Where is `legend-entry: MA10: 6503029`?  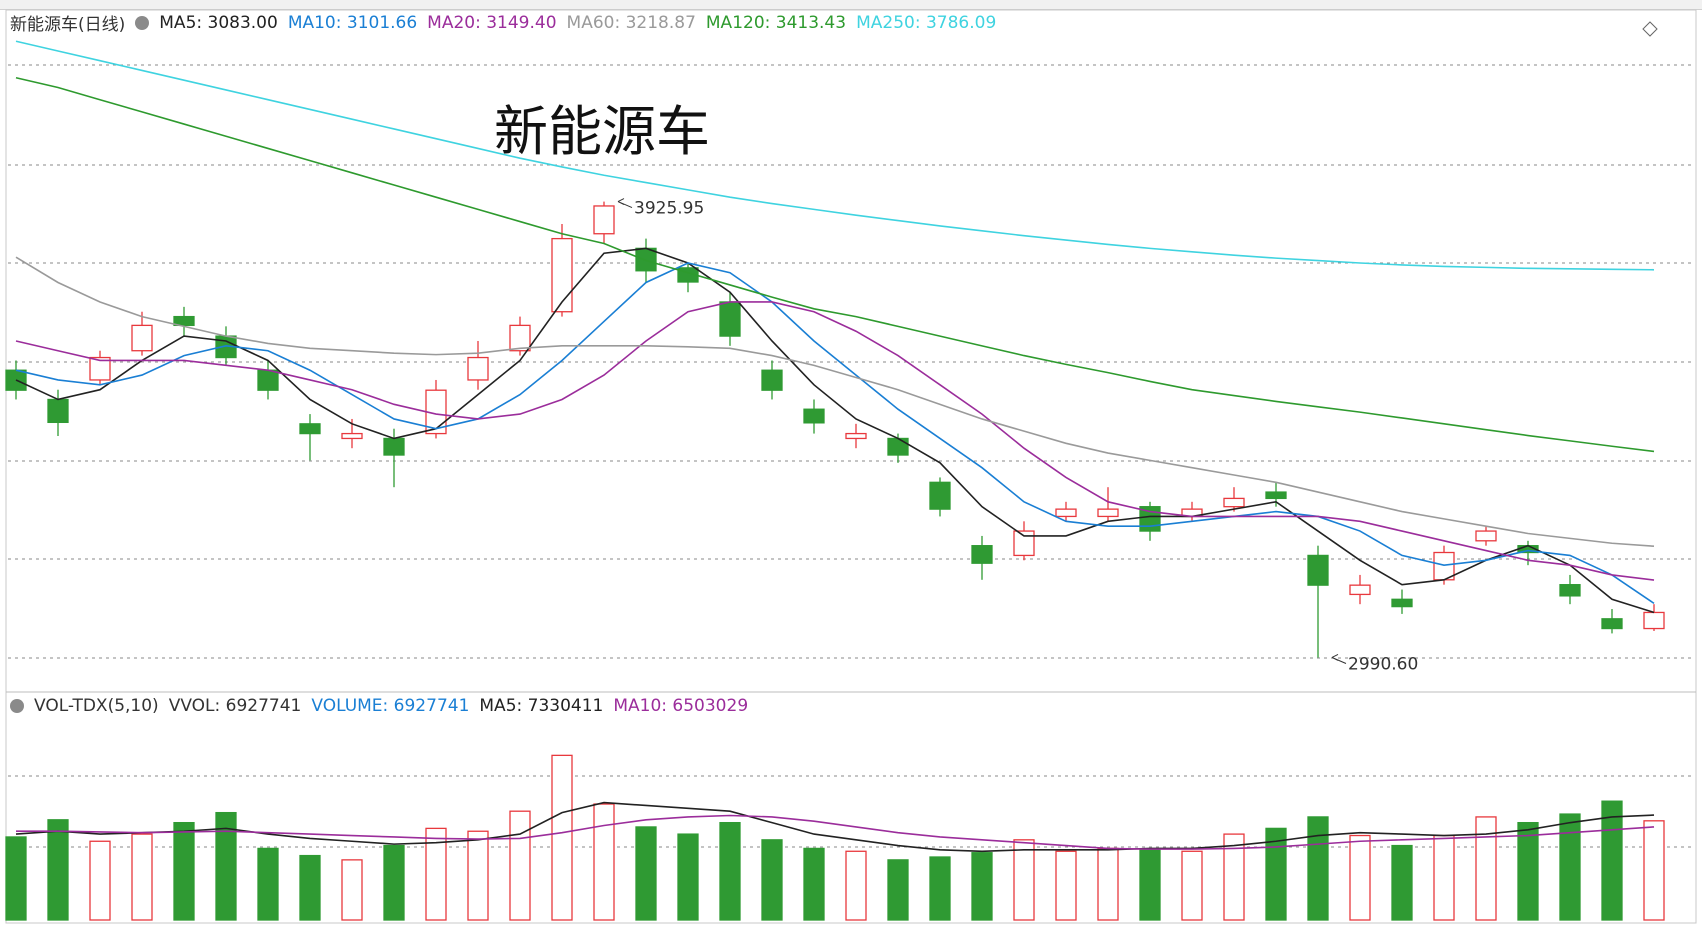
legend-entry: MA10: 6503029 is located at coordinates (681, 706).